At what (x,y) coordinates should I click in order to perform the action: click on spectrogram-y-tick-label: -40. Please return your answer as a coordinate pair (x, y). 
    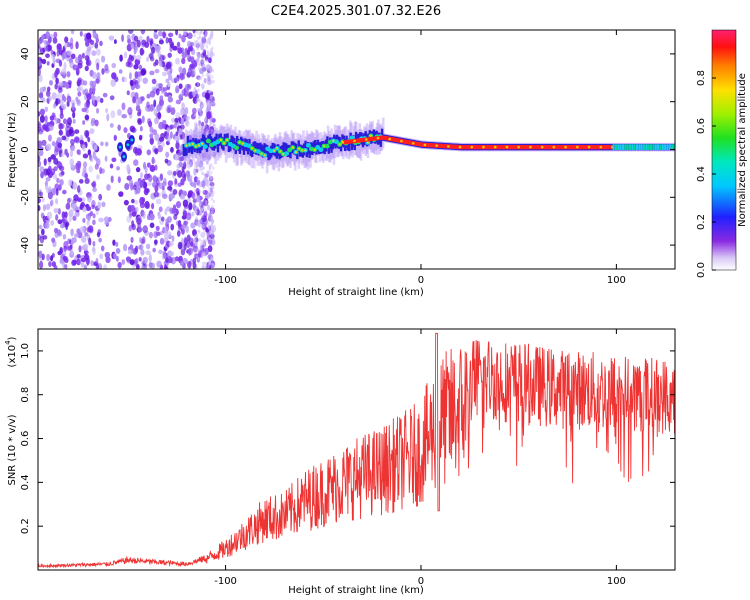
    Looking at the image, I should click on (25, 245).